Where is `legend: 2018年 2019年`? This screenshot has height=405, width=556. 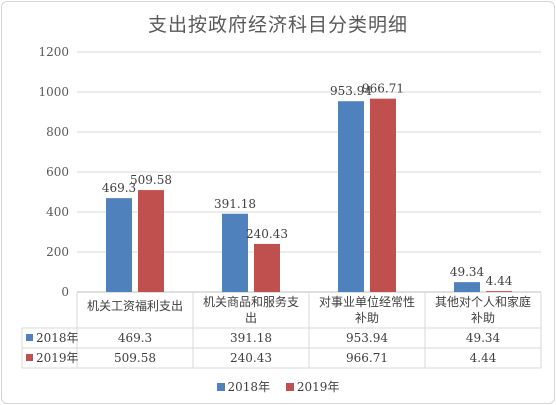 legend: 2018年 2019年 is located at coordinates (278, 386).